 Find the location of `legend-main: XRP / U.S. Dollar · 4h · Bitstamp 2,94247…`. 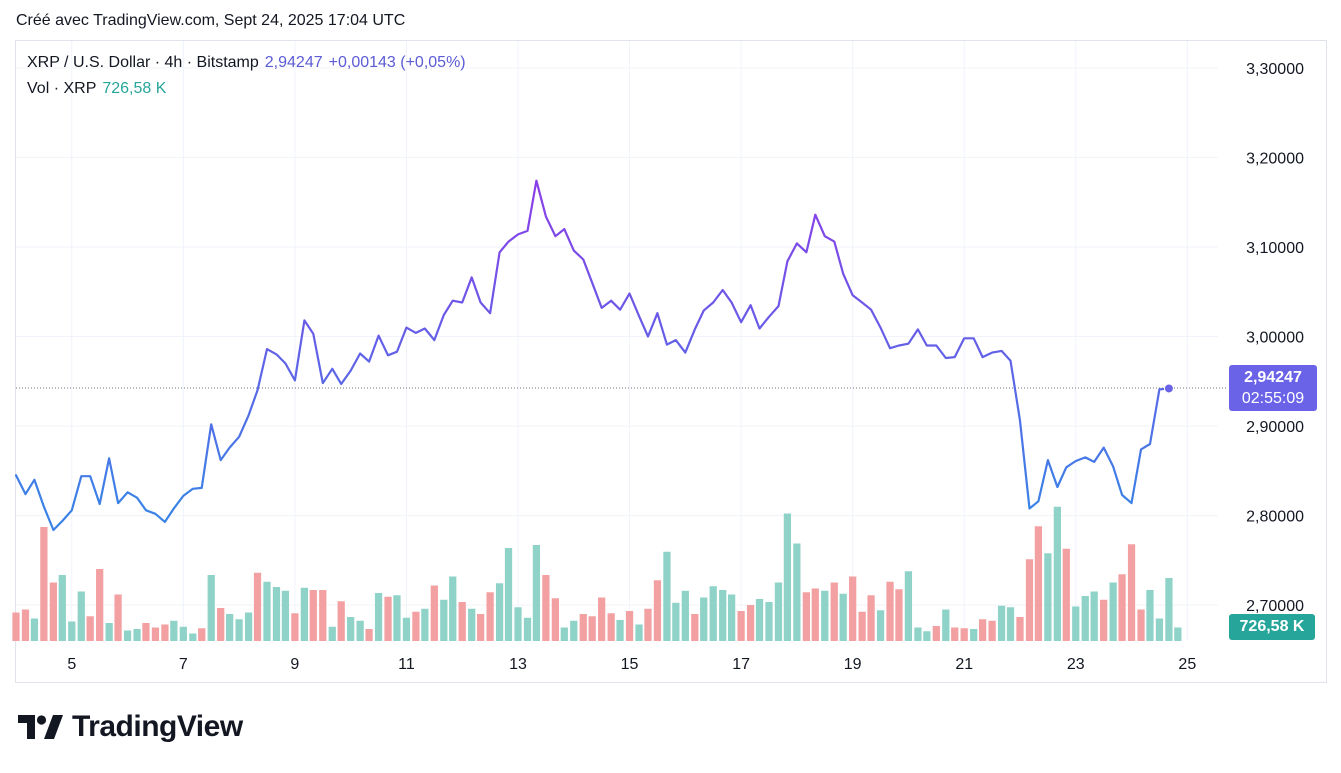

legend-main: XRP / U.S. Dollar · 4h · Bitstamp 2,94247… is located at coordinates (246, 63).